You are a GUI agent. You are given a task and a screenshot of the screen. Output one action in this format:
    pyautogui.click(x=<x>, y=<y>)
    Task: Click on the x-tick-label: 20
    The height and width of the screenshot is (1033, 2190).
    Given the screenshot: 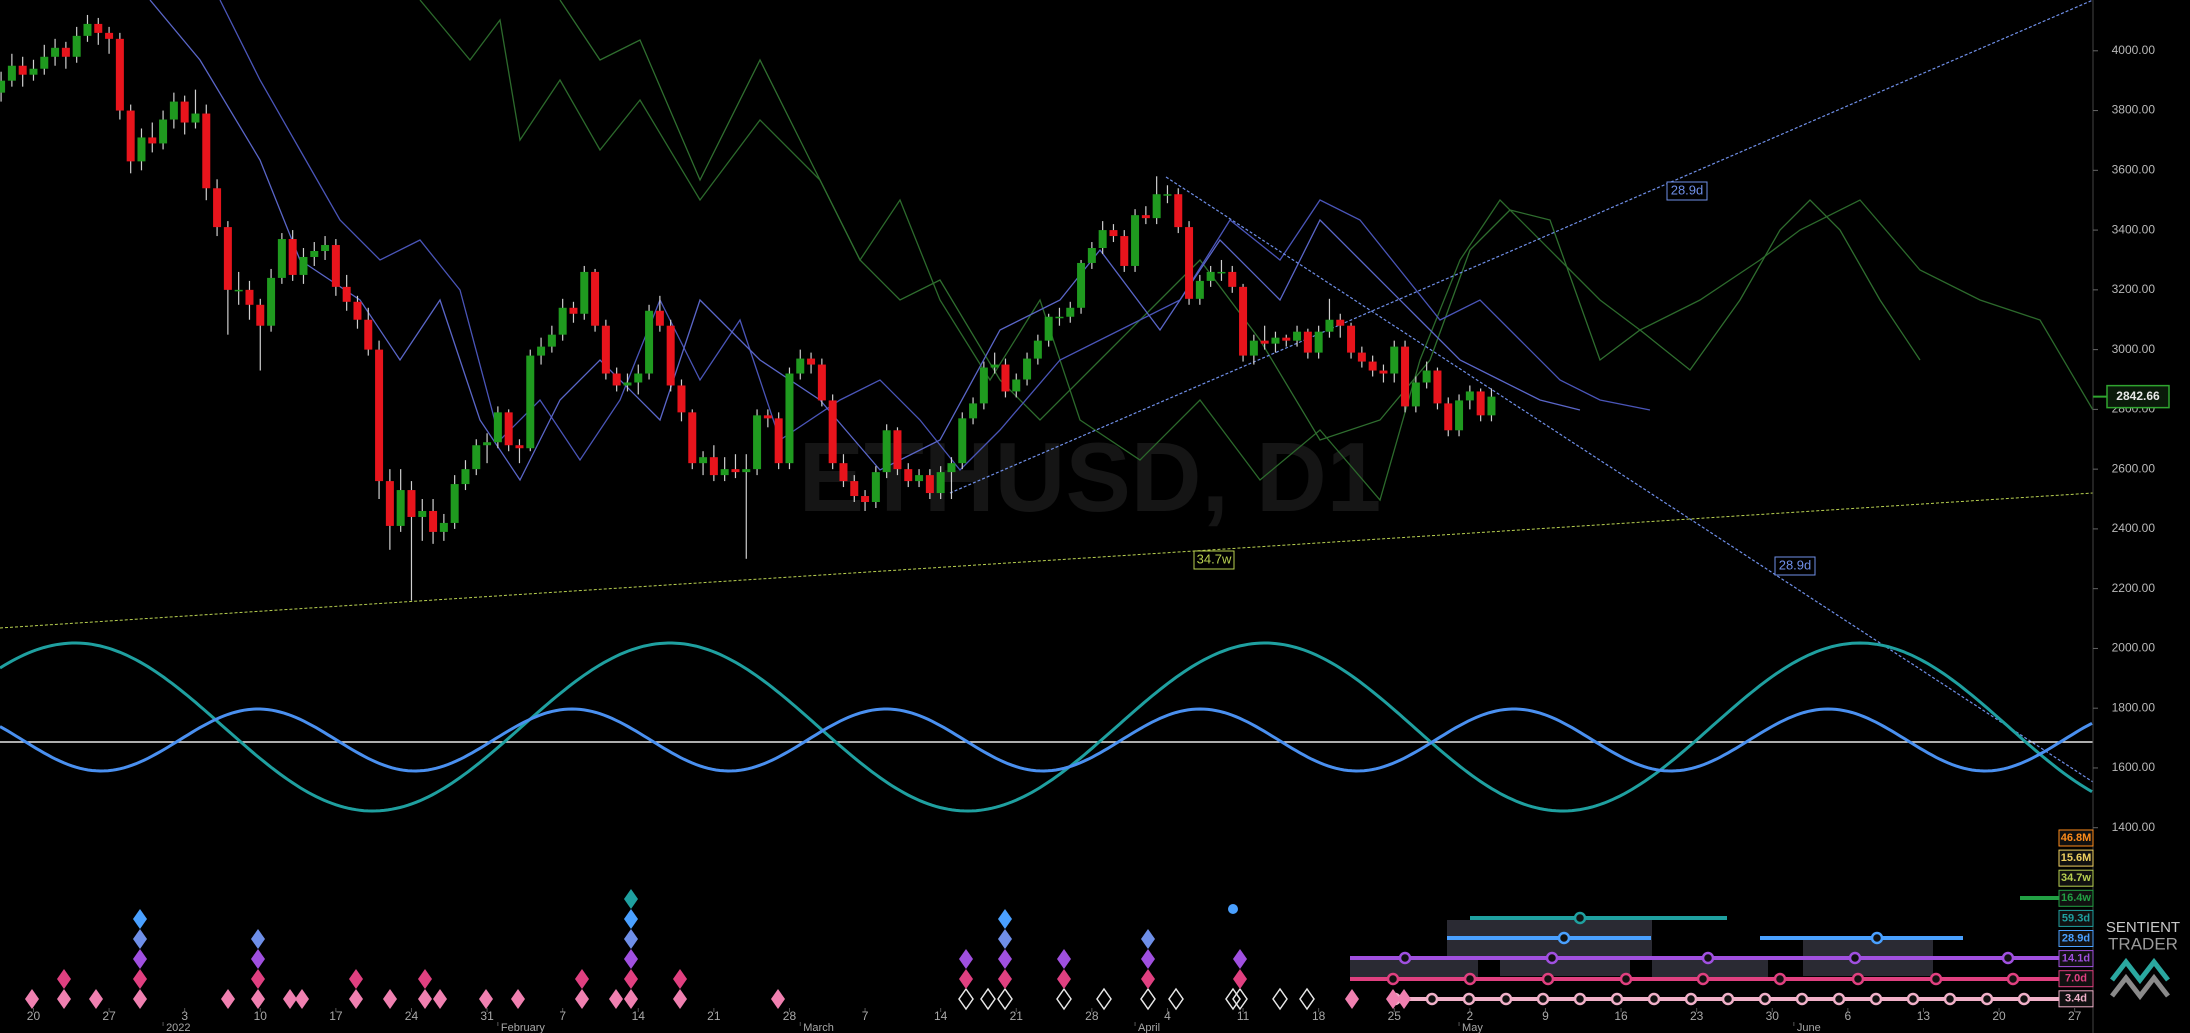 What is the action you would take?
    pyautogui.click(x=1999, y=1016)
    